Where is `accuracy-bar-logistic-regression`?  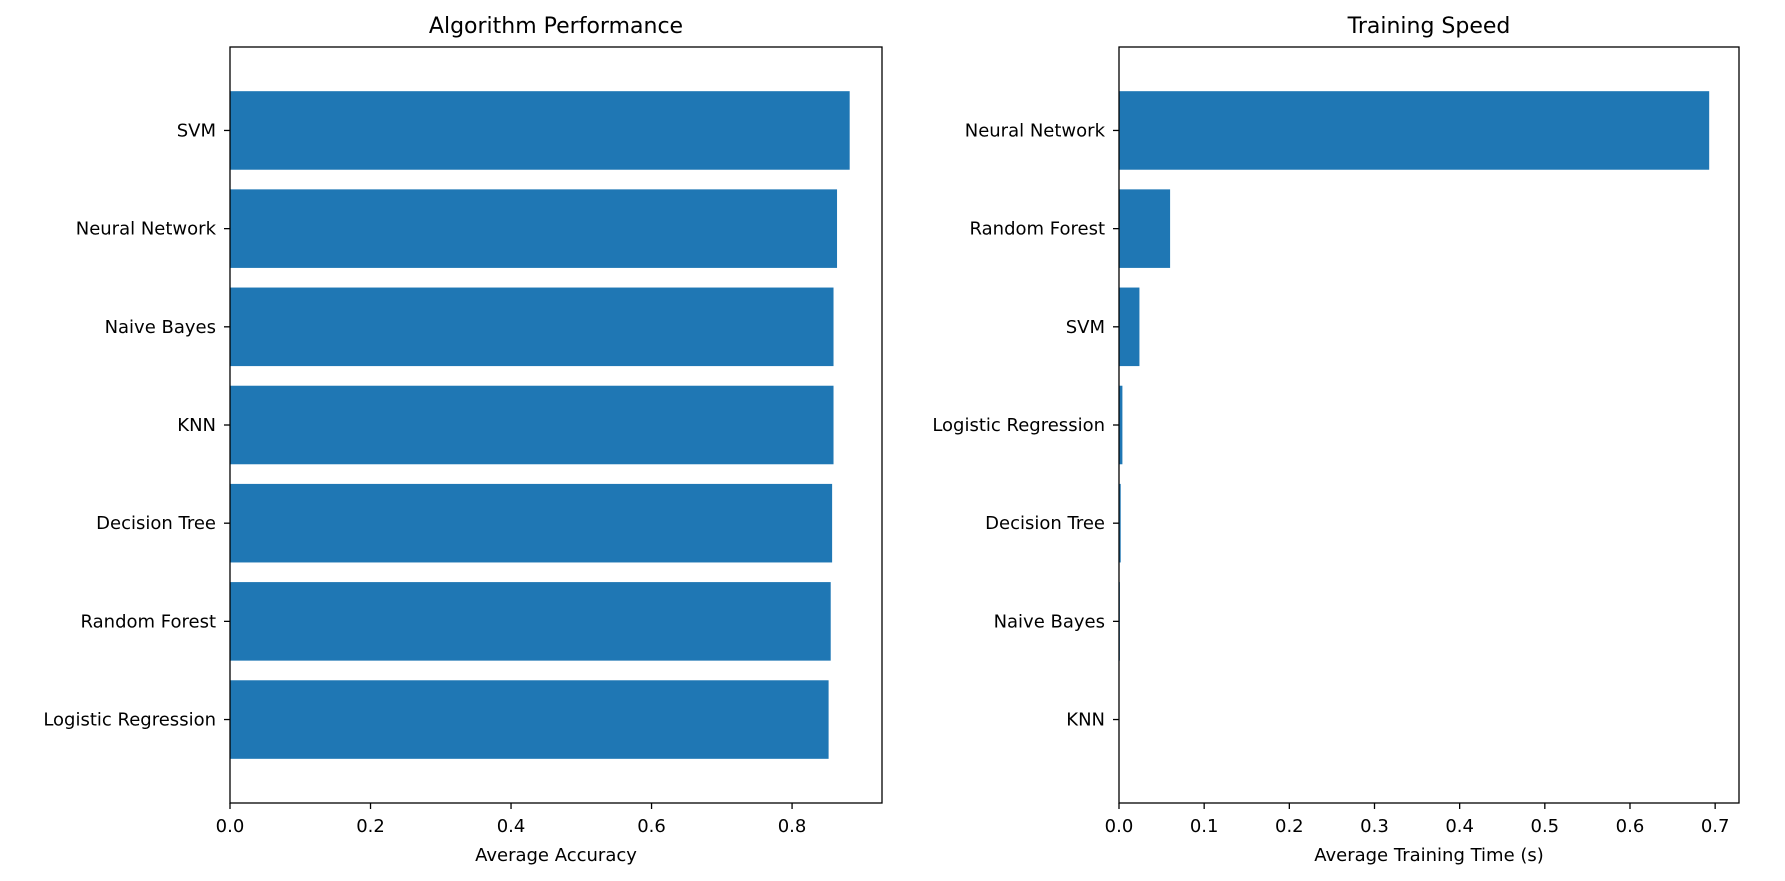
accuracy-bar-logistic-regression is located at coordinates (529, 719).